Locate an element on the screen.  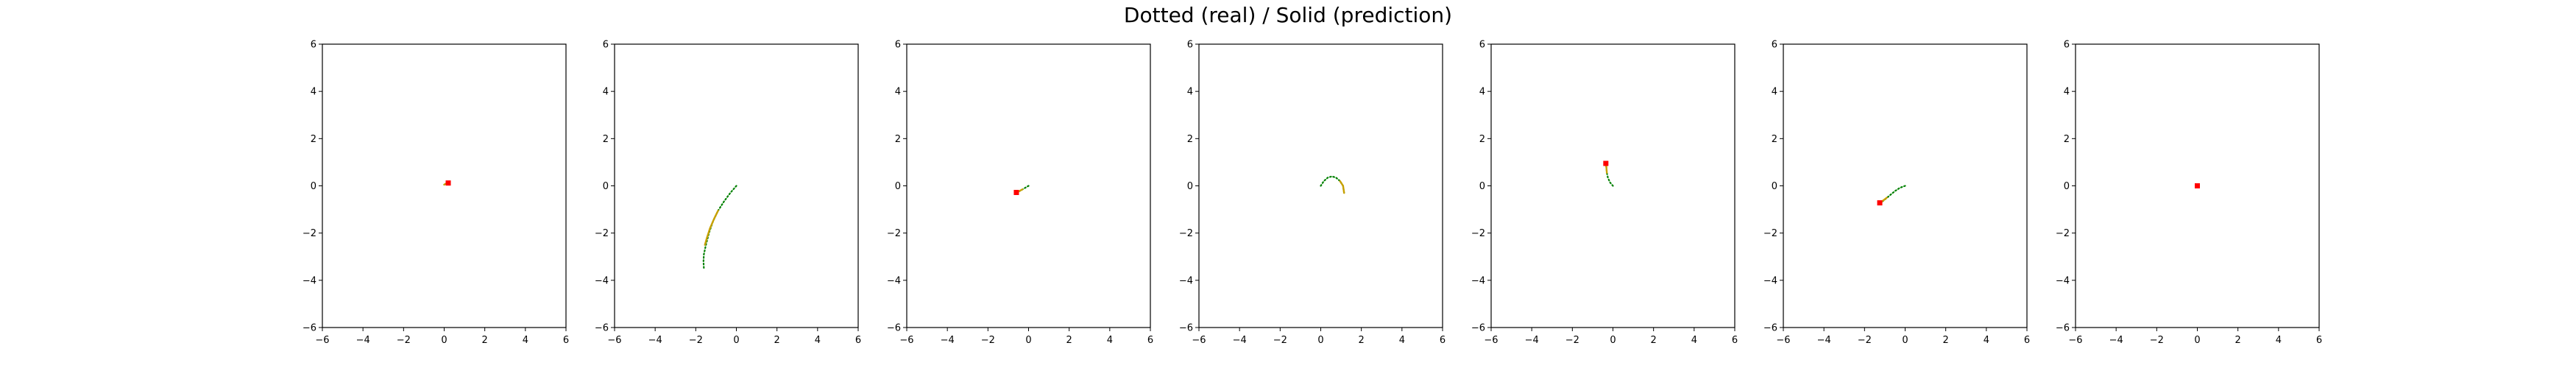
subplot-2: −6 −4 −2 0 2 4 6 −6 −4 −2 0 2 4 6 is located at coordinates (728, 193).